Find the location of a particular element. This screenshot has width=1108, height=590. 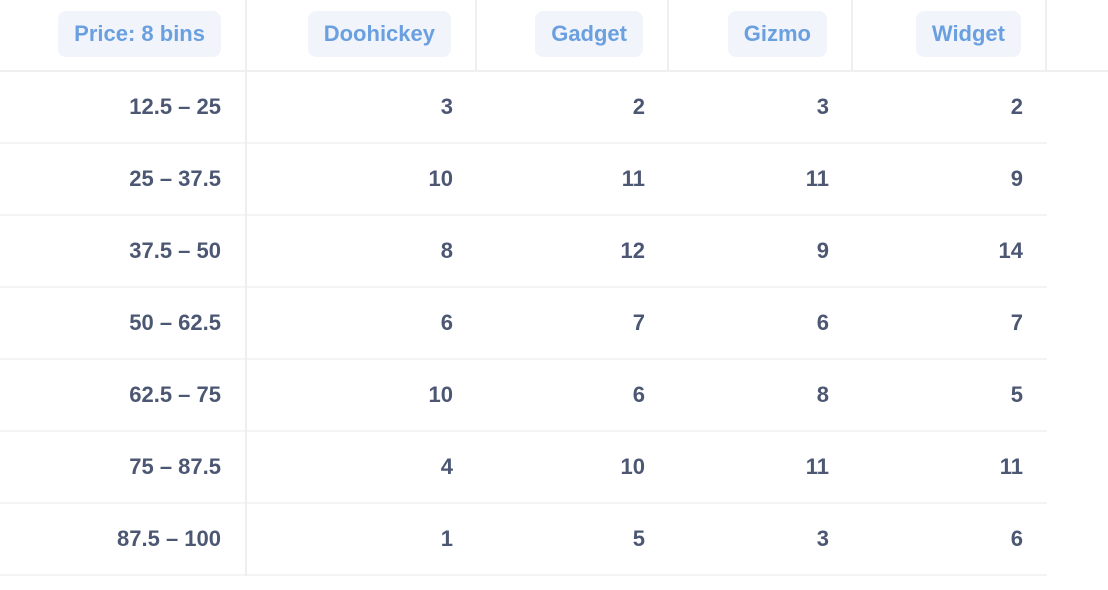

column-header-pill: Gizmo is located at coordinates (777, 34).